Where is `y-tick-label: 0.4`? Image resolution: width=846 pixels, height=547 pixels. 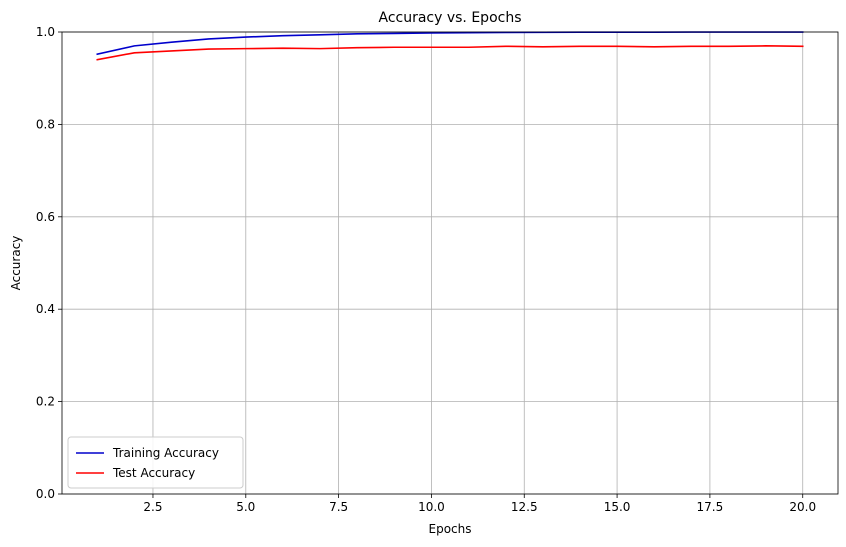
y-tick-label: 0.4 is located at coordinates (45, 309).